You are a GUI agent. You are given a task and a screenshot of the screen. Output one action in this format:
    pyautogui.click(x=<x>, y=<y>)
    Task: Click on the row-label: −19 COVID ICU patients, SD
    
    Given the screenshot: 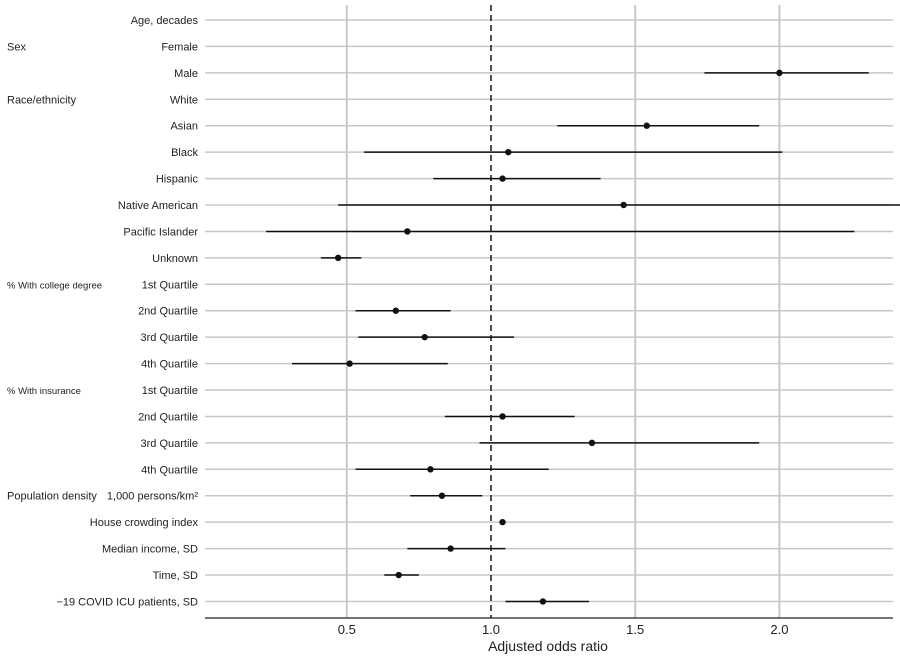 What is the action you would take?
    pyautogui.click(x=127, y=602)
    